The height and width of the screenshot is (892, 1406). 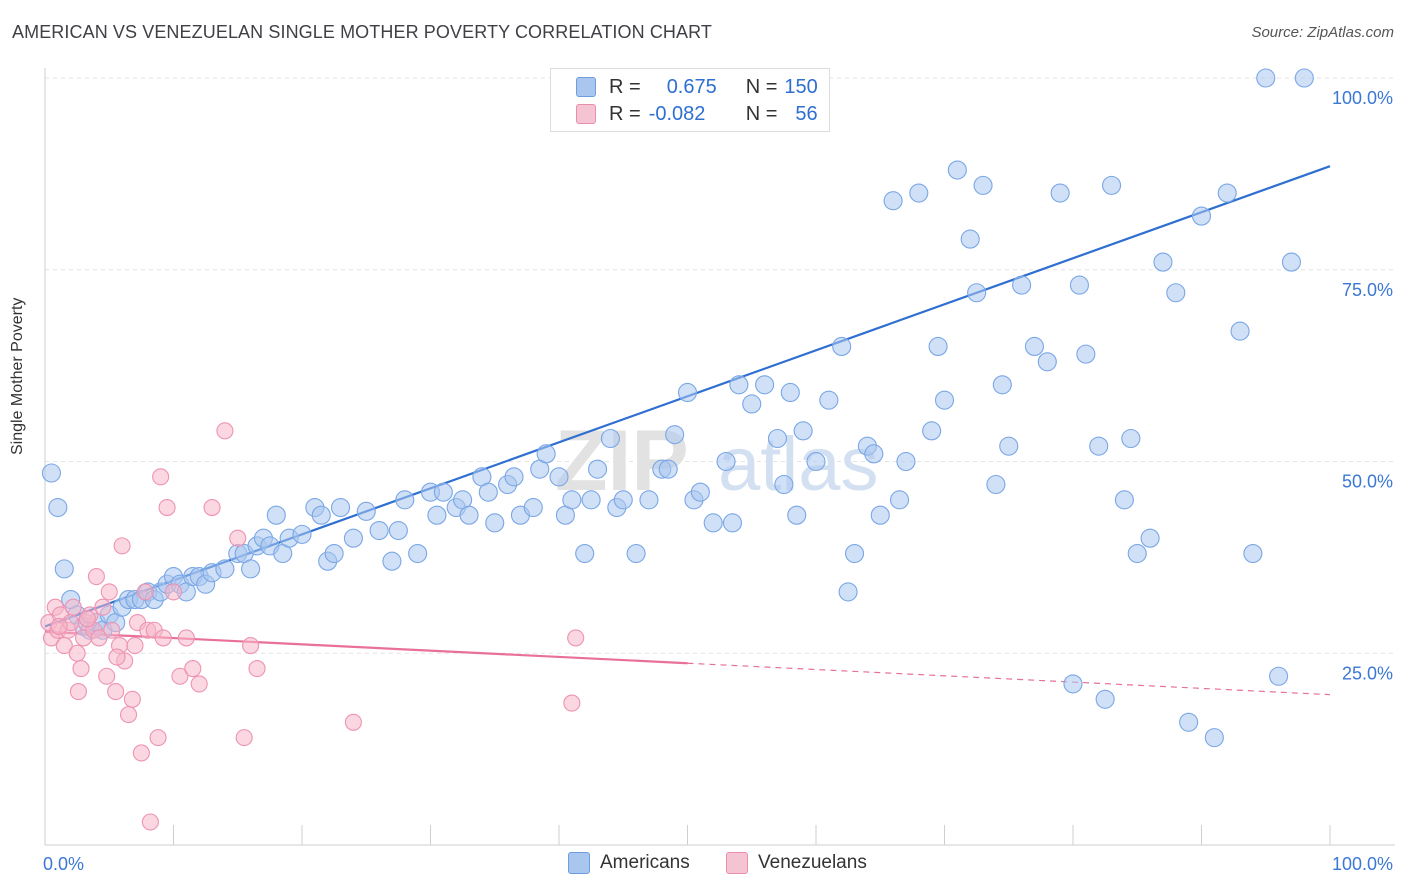 I want to click on legend-row-americans: R = 0.675 N = 150, so click(x=684, y=87).